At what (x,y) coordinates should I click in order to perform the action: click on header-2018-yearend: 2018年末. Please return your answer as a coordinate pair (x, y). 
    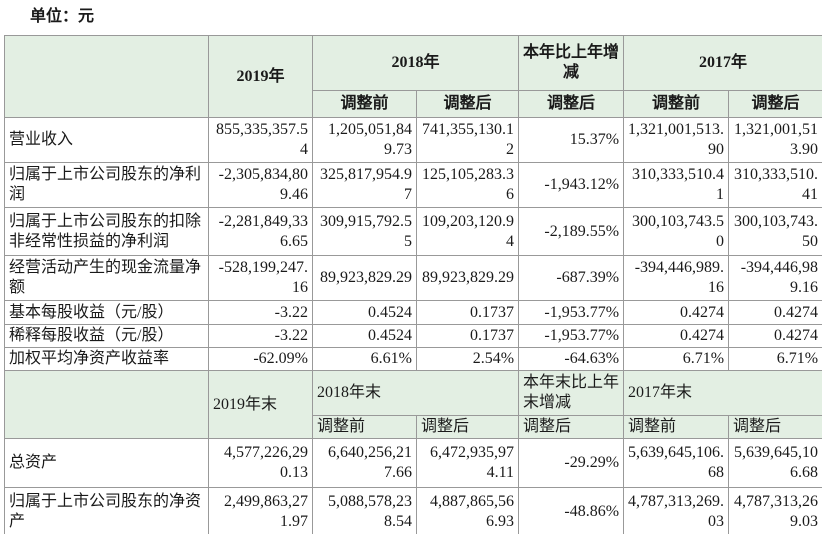
    Looking at the image, I should click on (415, 393).